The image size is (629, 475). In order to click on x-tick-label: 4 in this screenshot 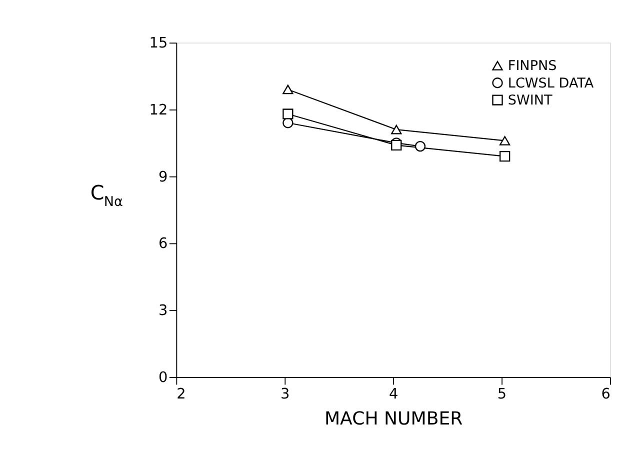, I will do `click(393, 394)`.